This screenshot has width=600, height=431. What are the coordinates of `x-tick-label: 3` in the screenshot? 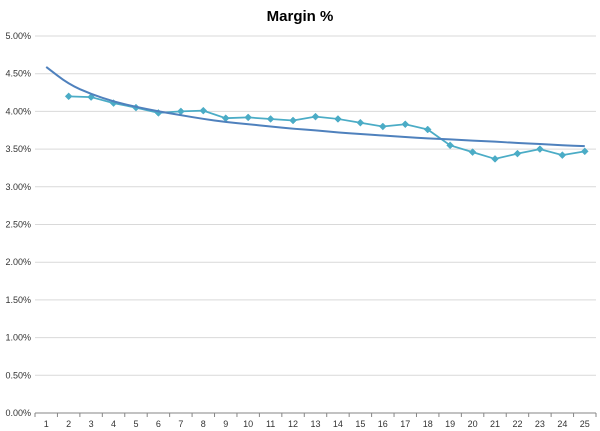 It's located at (91, 424).